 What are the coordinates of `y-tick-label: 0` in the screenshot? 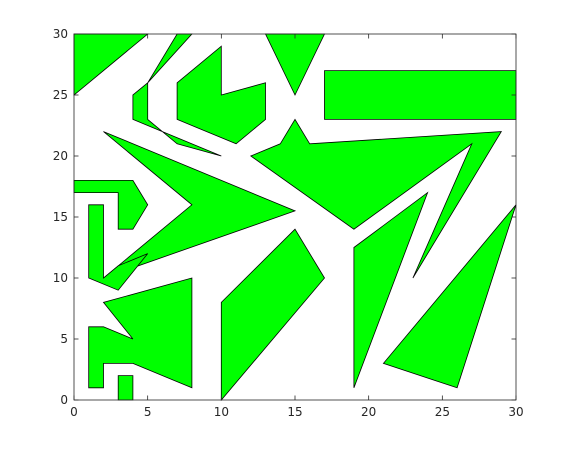 It's located at (64, 400).